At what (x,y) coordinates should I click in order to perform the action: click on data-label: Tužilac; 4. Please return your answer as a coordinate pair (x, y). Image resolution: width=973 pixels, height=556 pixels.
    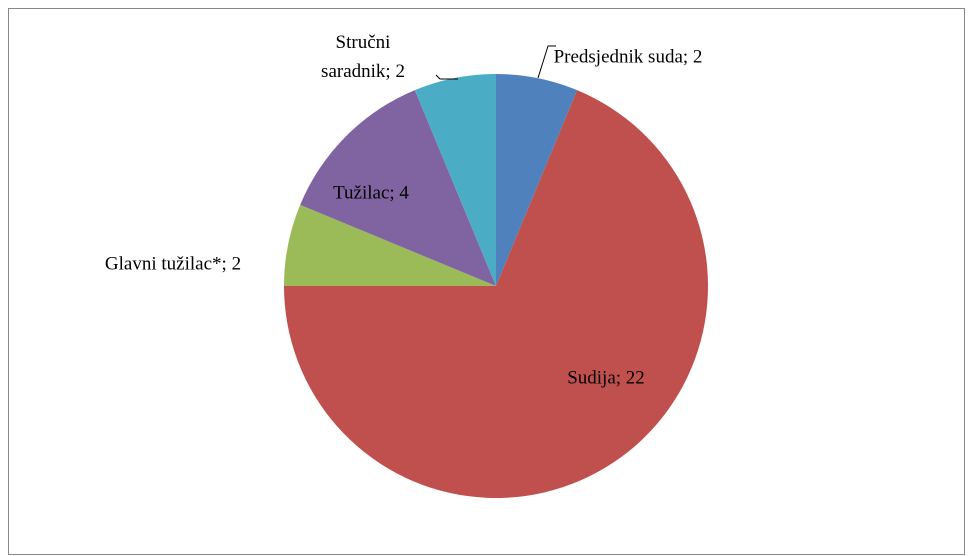
    Looking at the image, I should click on (371, 193).